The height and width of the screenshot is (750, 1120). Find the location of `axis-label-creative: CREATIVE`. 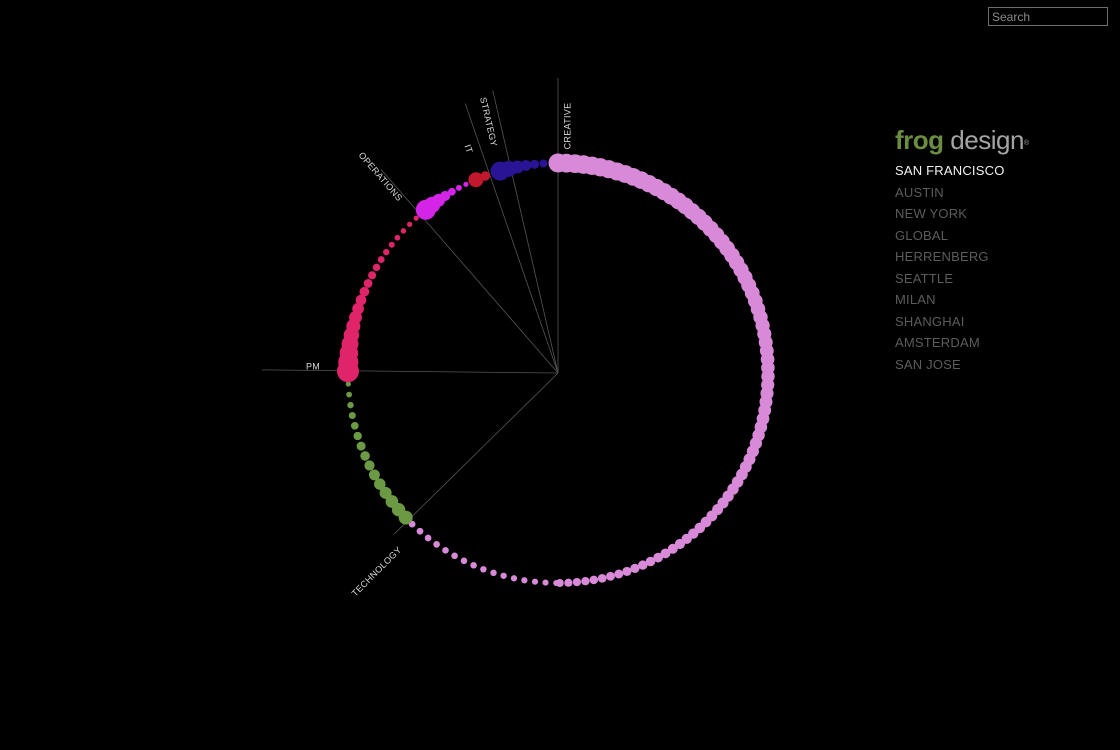

axis-label-creative: CREATIVE is located at coordinates (567, 126).